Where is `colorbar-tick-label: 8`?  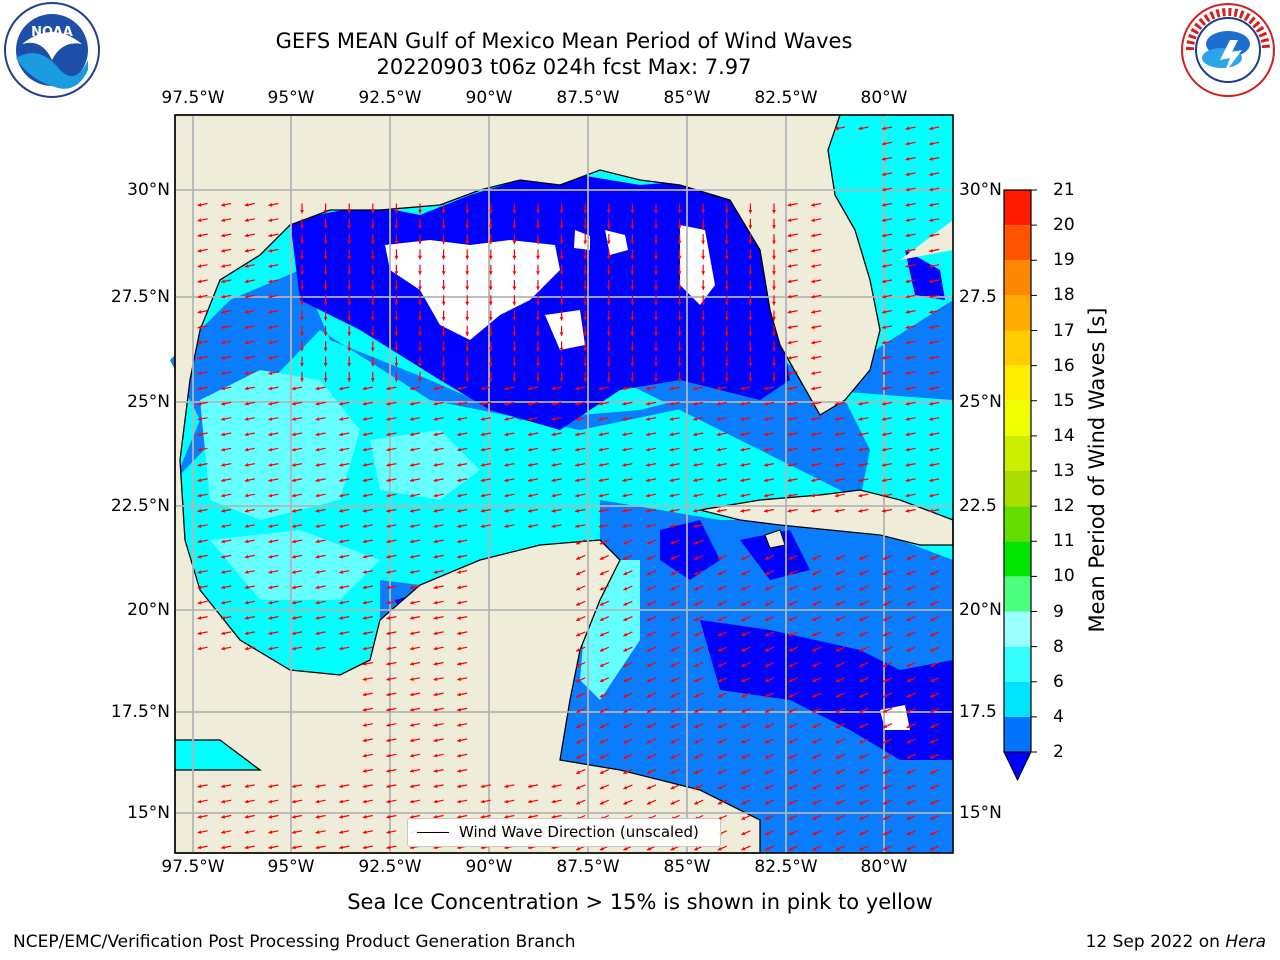 colorbar-tick-label: 8 is located at coordinates (1058, 646).